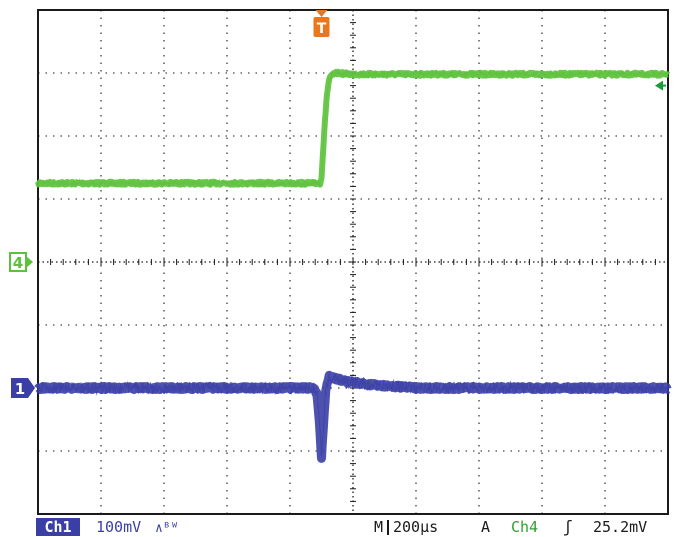  I want to click on trigger-position-label: T, so click(322, 29).